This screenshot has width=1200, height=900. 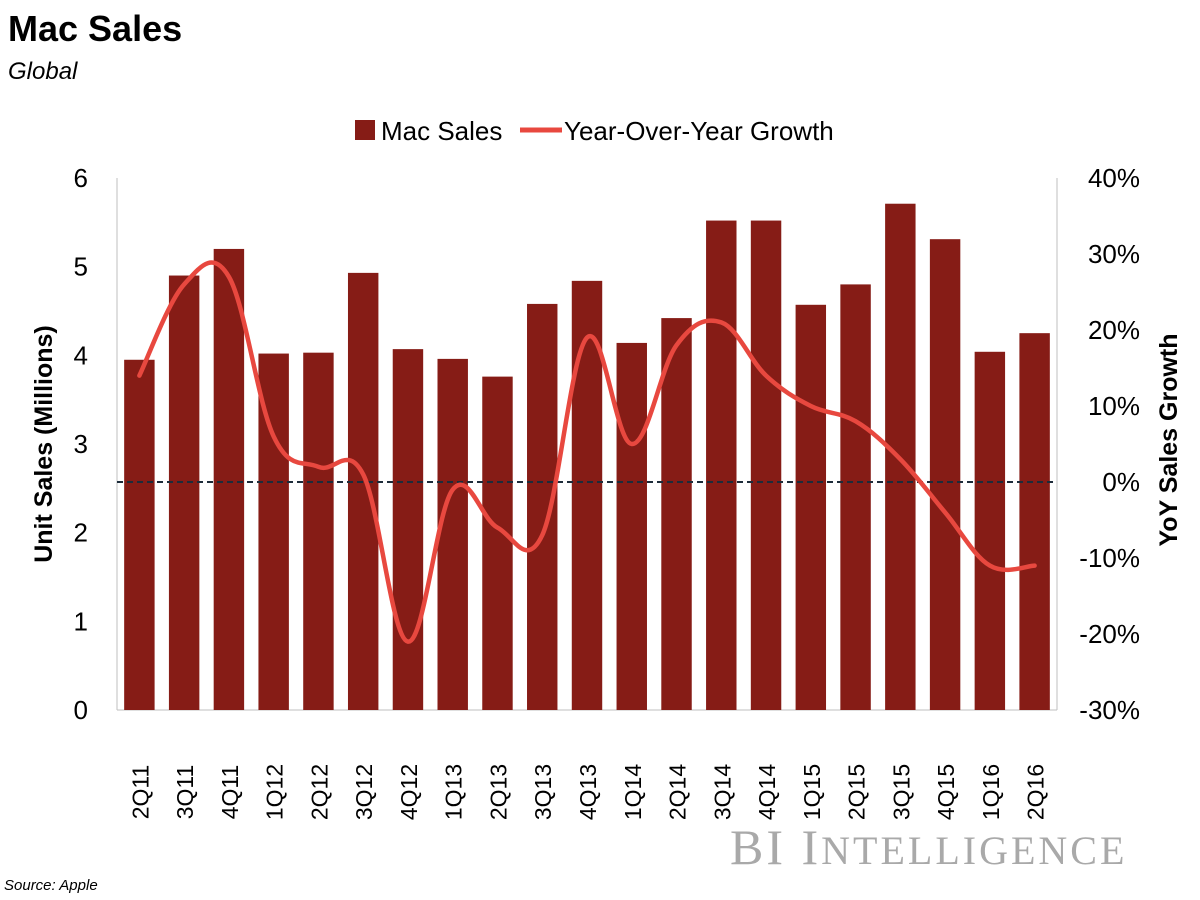 I want to click on bar-1Q14, so click(x=631, y=526).